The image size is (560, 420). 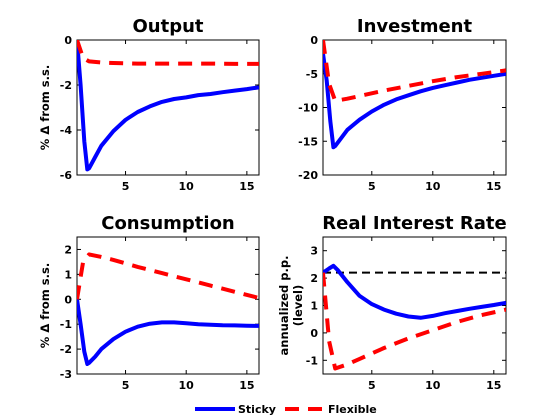 What do you see at coordinates (308, 108) in the screenshot?
I see `y-tick-label: -10` at bounding box center [308, 108].